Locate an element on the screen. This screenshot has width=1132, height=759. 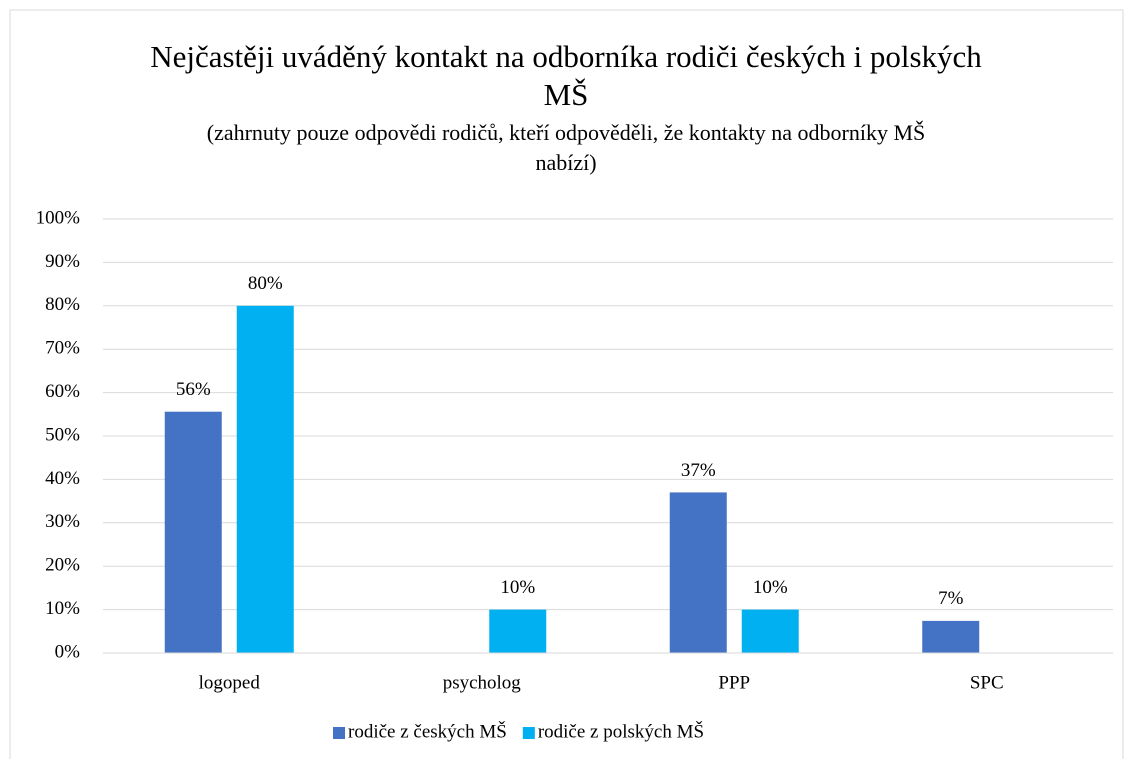
y-tick-label: 0% is located at coordinates (68, 651).